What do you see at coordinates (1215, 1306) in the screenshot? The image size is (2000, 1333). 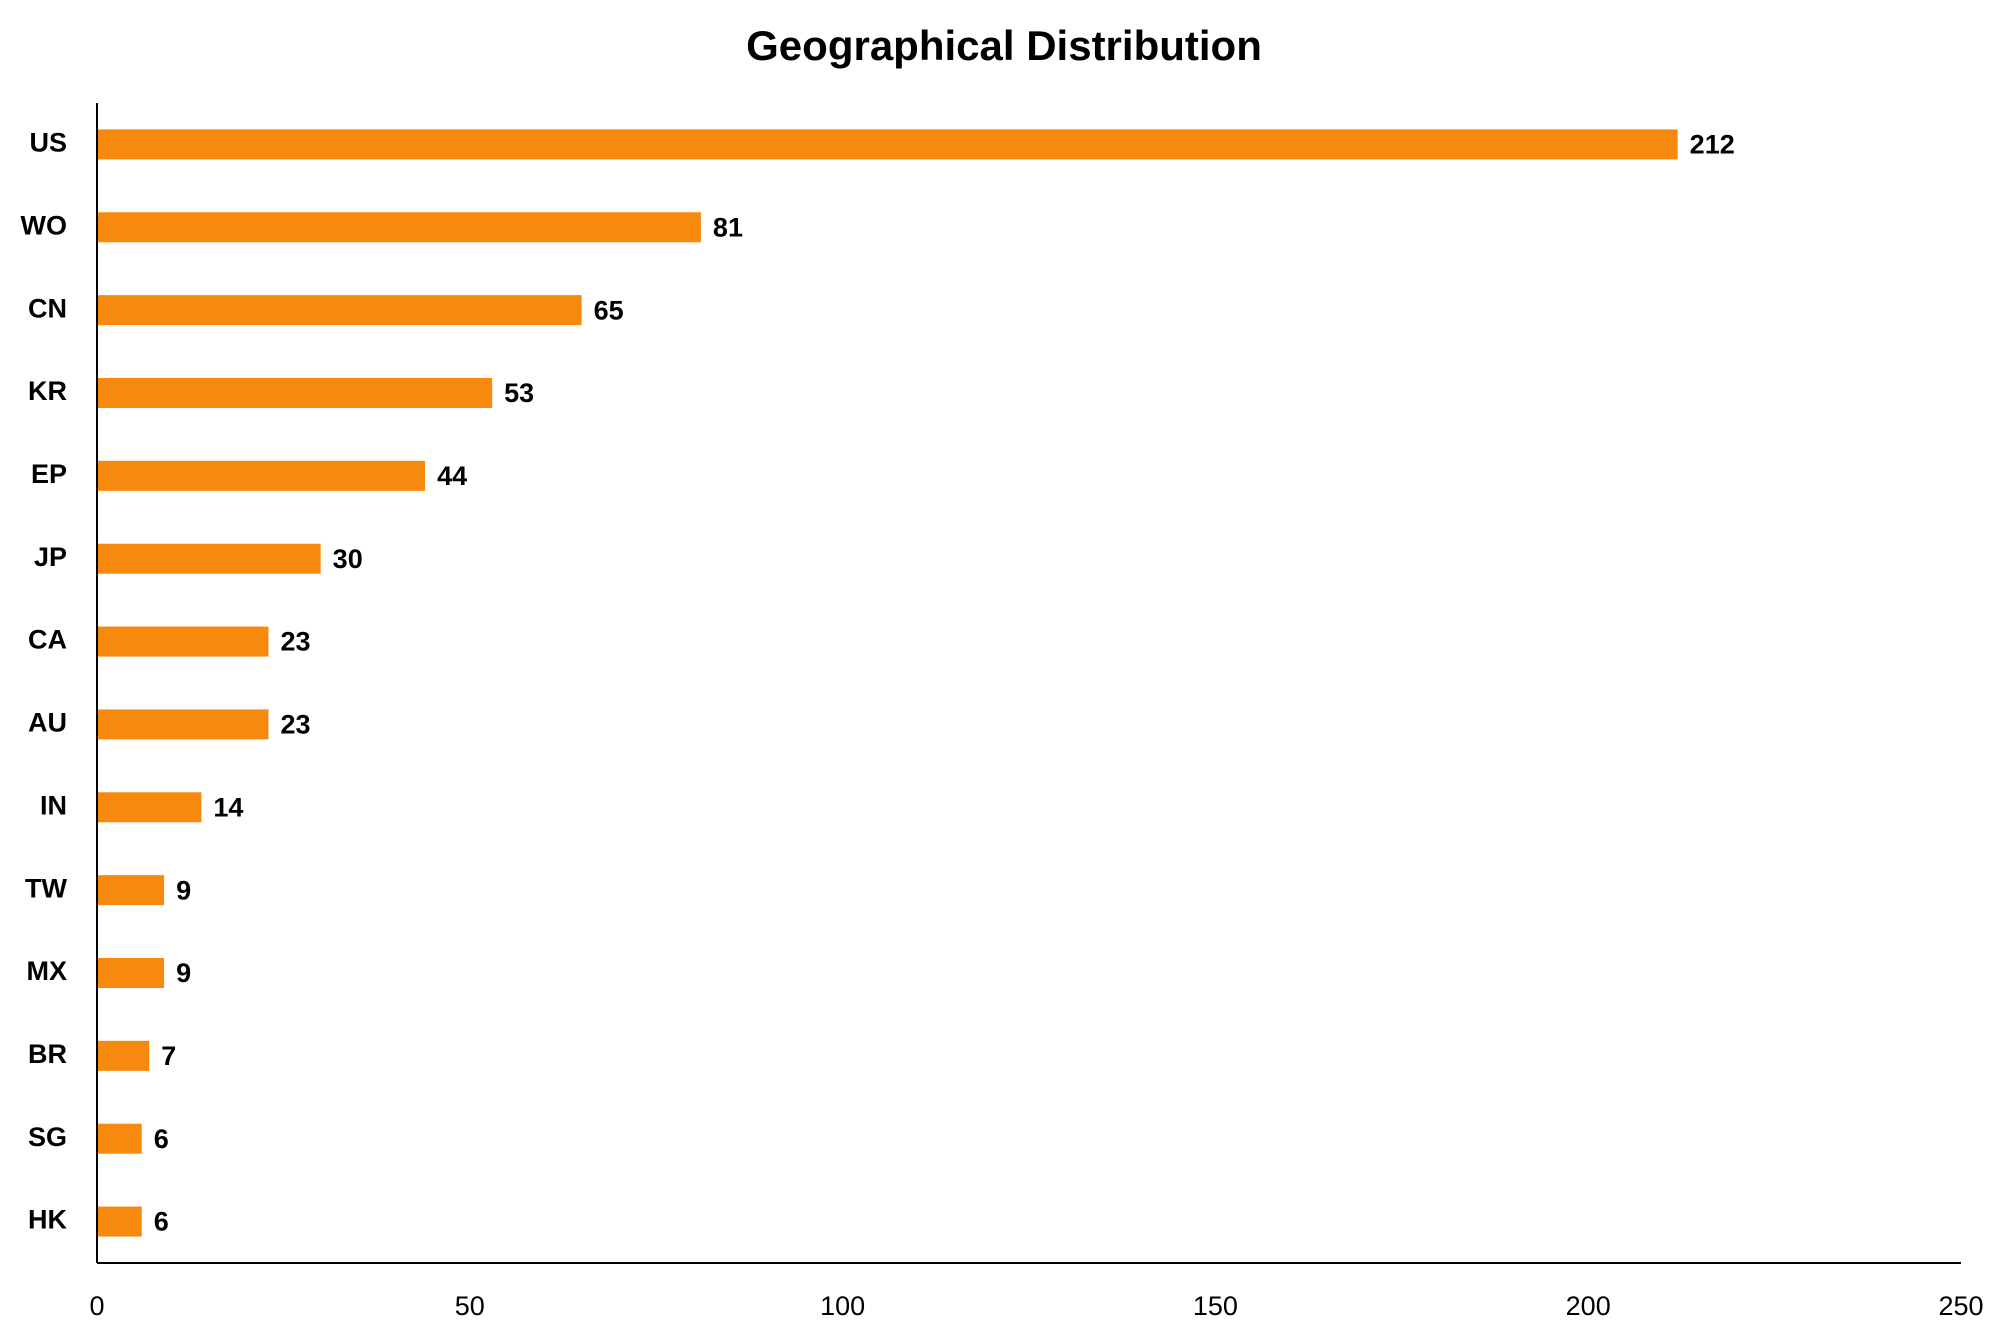 I see `x-tick-label: 150` at bounding box center [1215, 1306].